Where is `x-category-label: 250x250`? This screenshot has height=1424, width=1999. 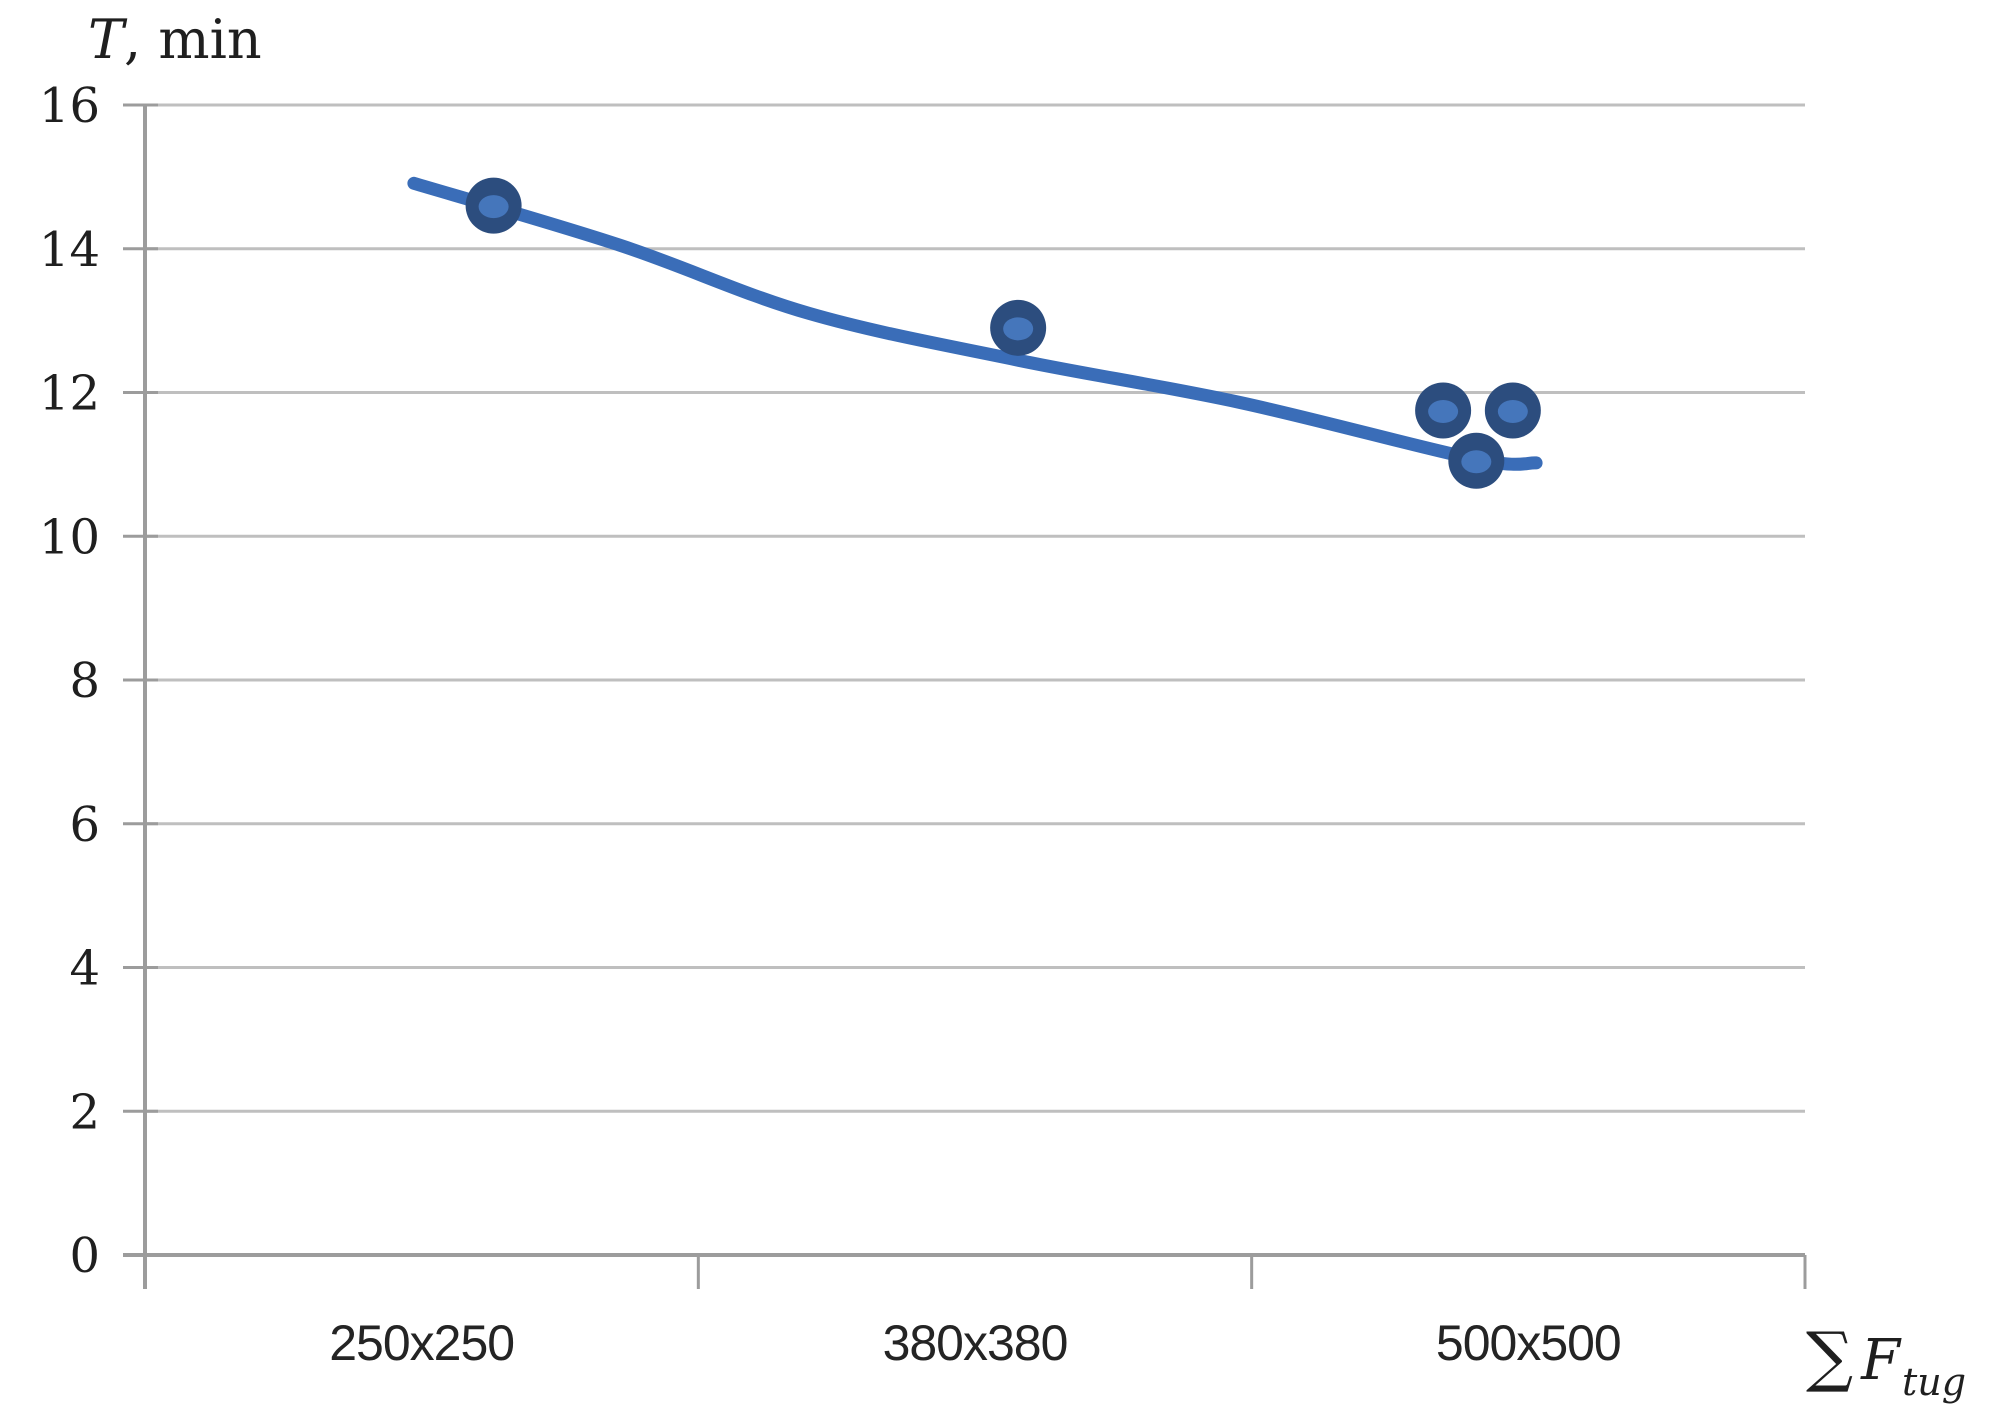
x-category-label: 250x250 is located at coordinates (421, 1343).